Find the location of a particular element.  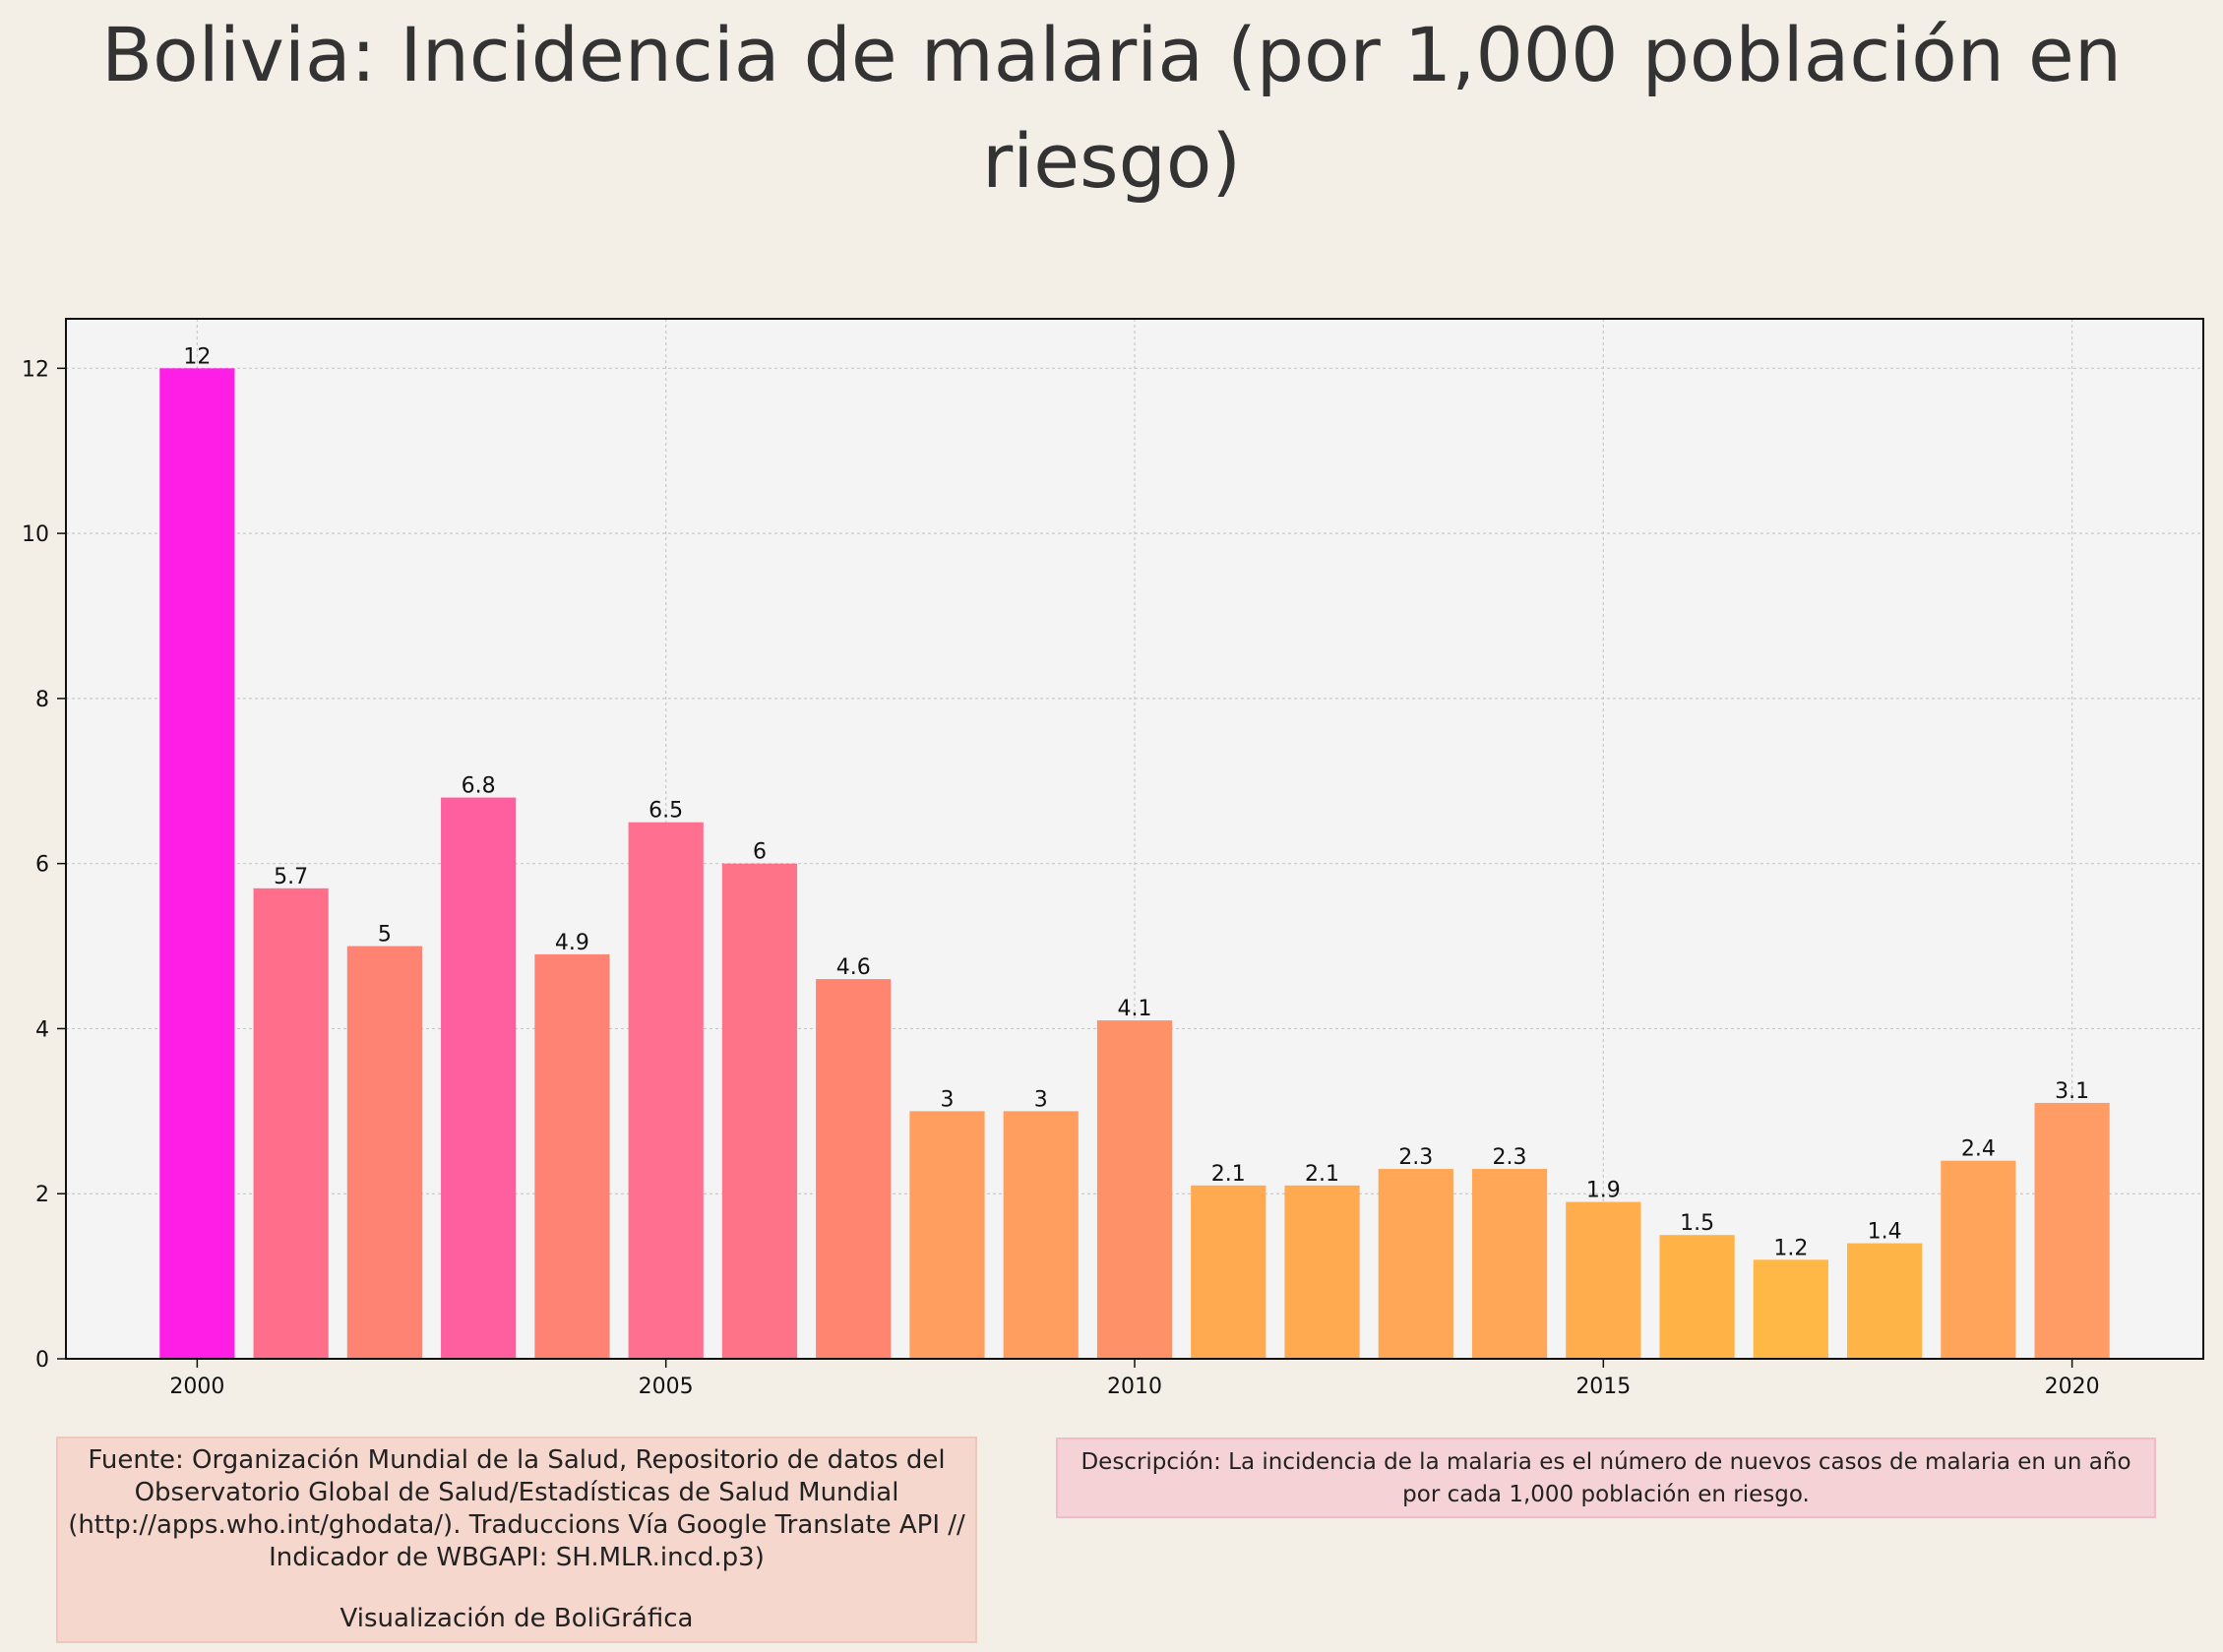

bar-value-label: 5 is located at coordinates (385, 935).